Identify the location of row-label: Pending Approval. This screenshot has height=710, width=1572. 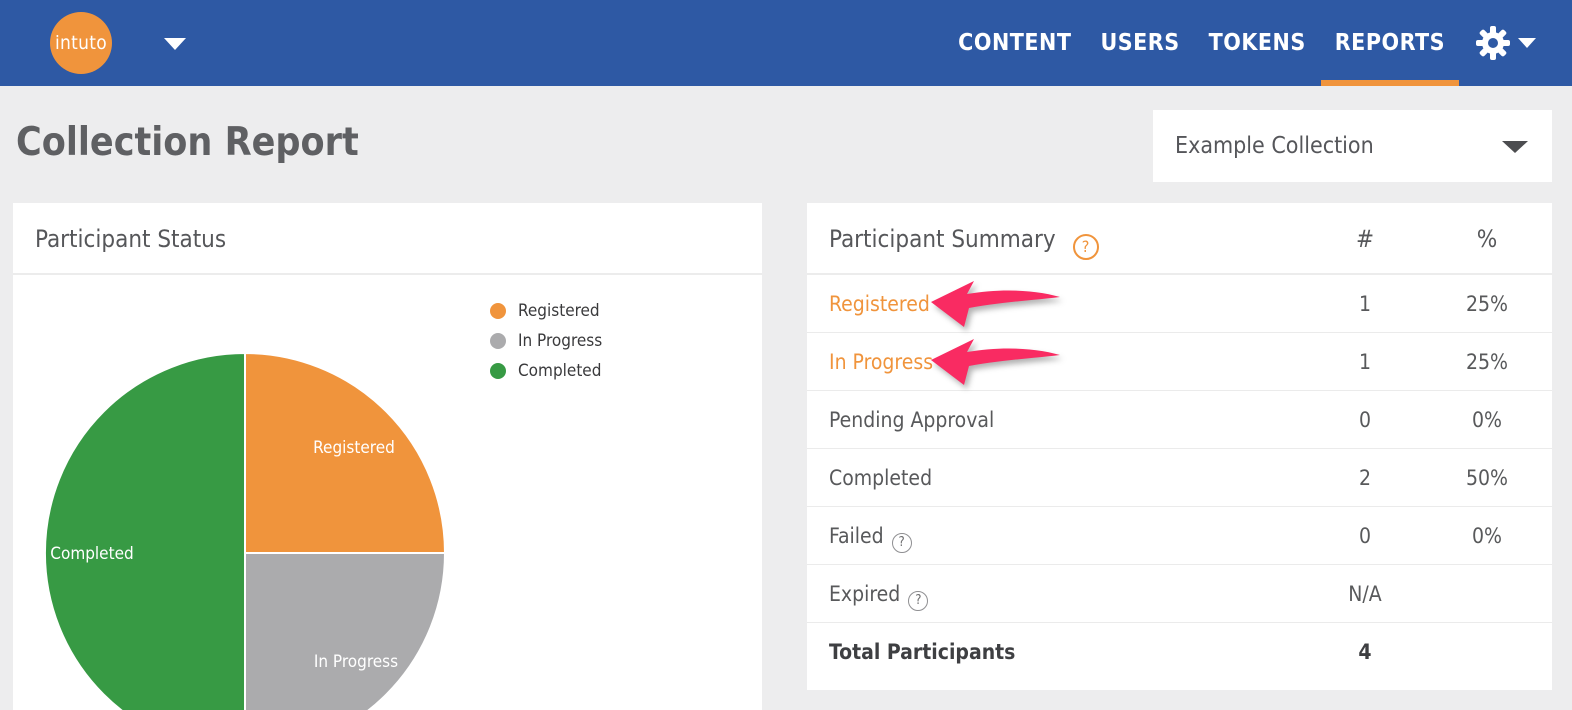
(912, 420).